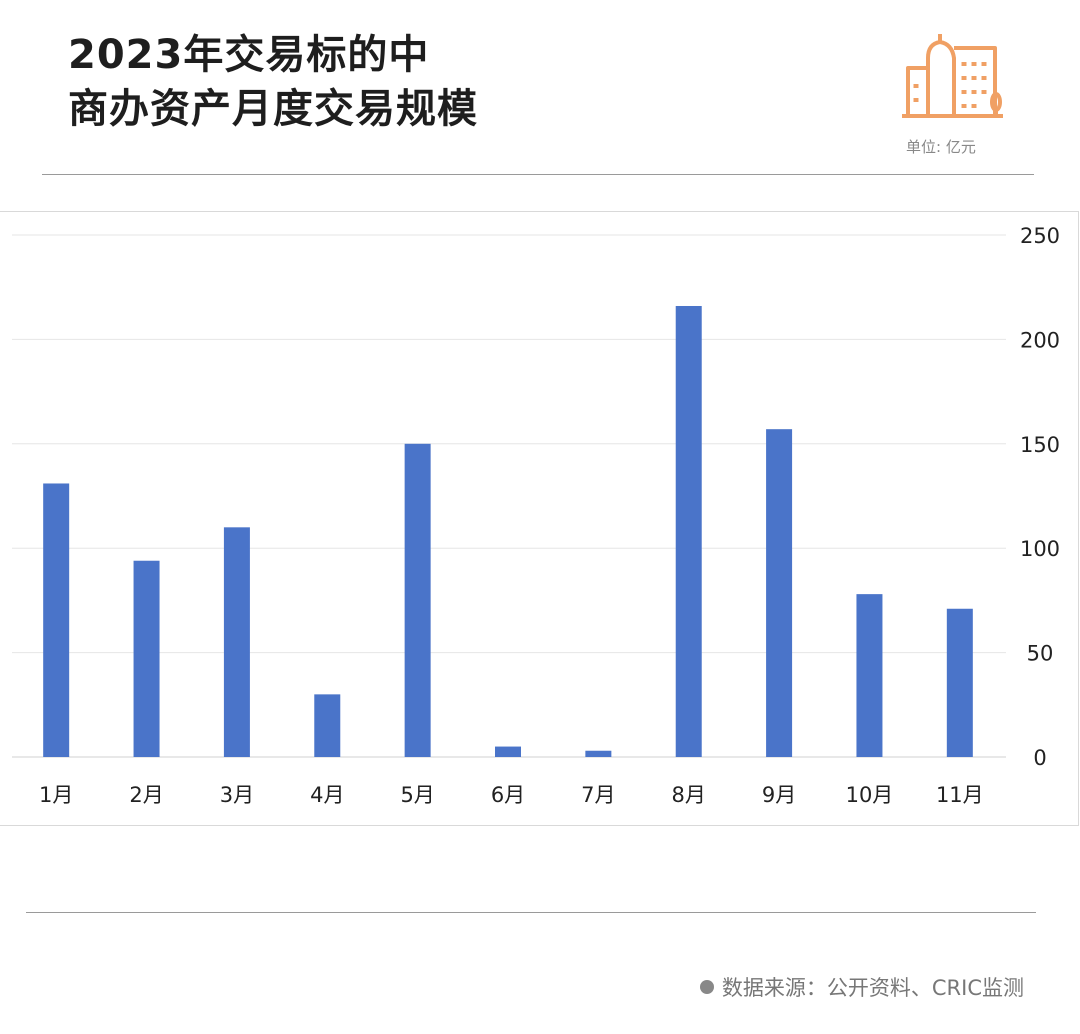 The image size is (1080, 1034). I want to click on title-line-1: 2023年交易标的中, so click(249, 55).